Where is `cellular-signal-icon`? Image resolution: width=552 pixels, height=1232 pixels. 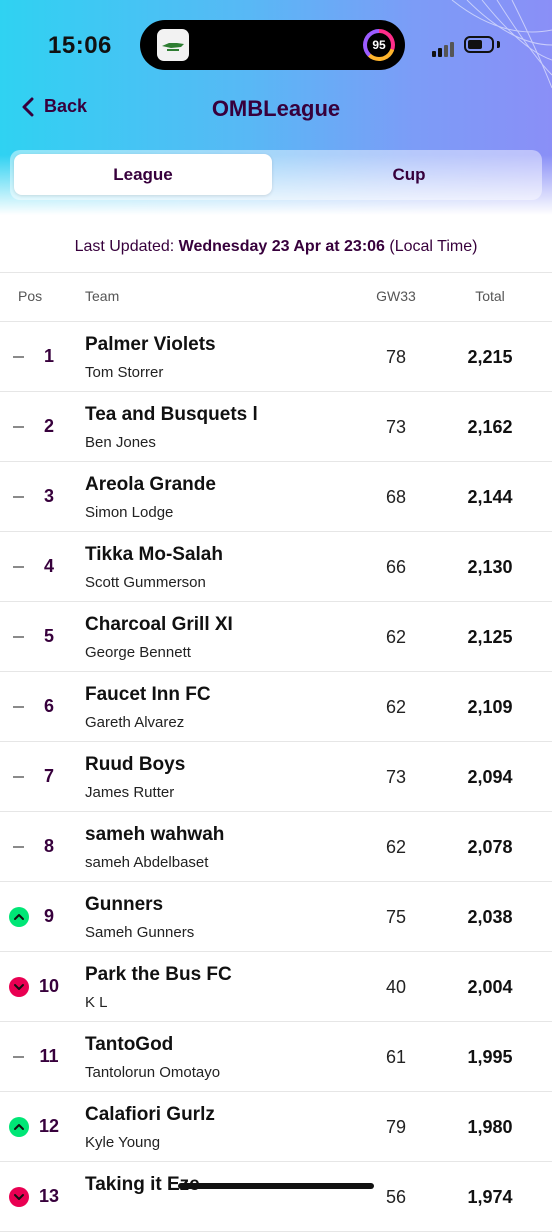 cellular-signal-icon is located at coordinates (444, 48).